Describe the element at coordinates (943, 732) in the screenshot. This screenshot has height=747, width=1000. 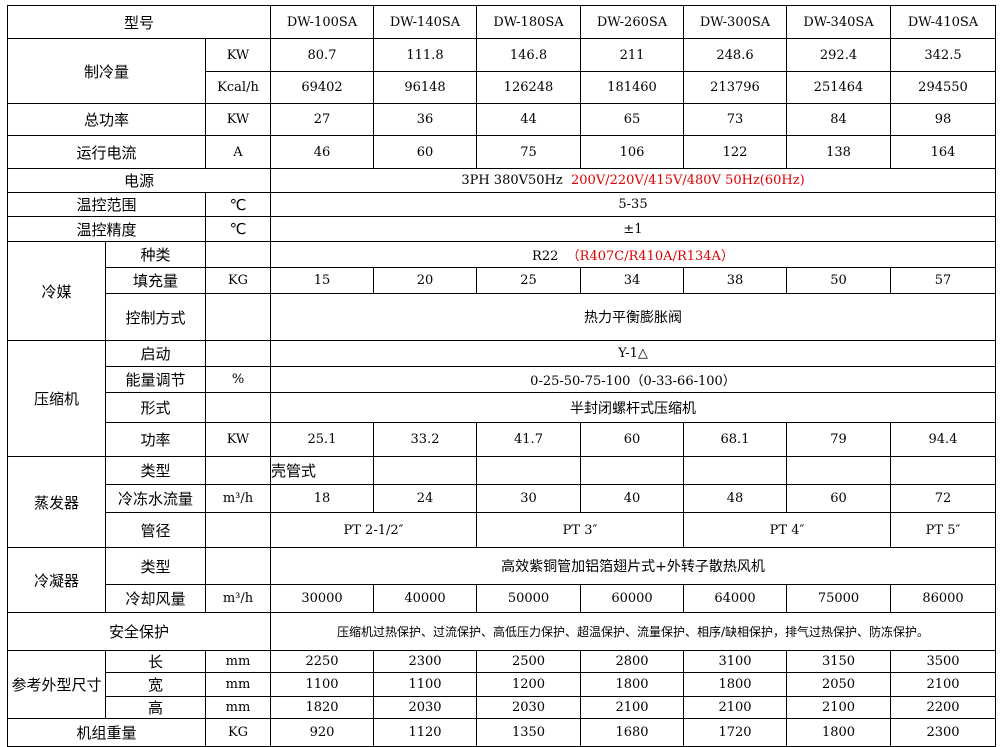
I see `value-cell: 2300` at that location.